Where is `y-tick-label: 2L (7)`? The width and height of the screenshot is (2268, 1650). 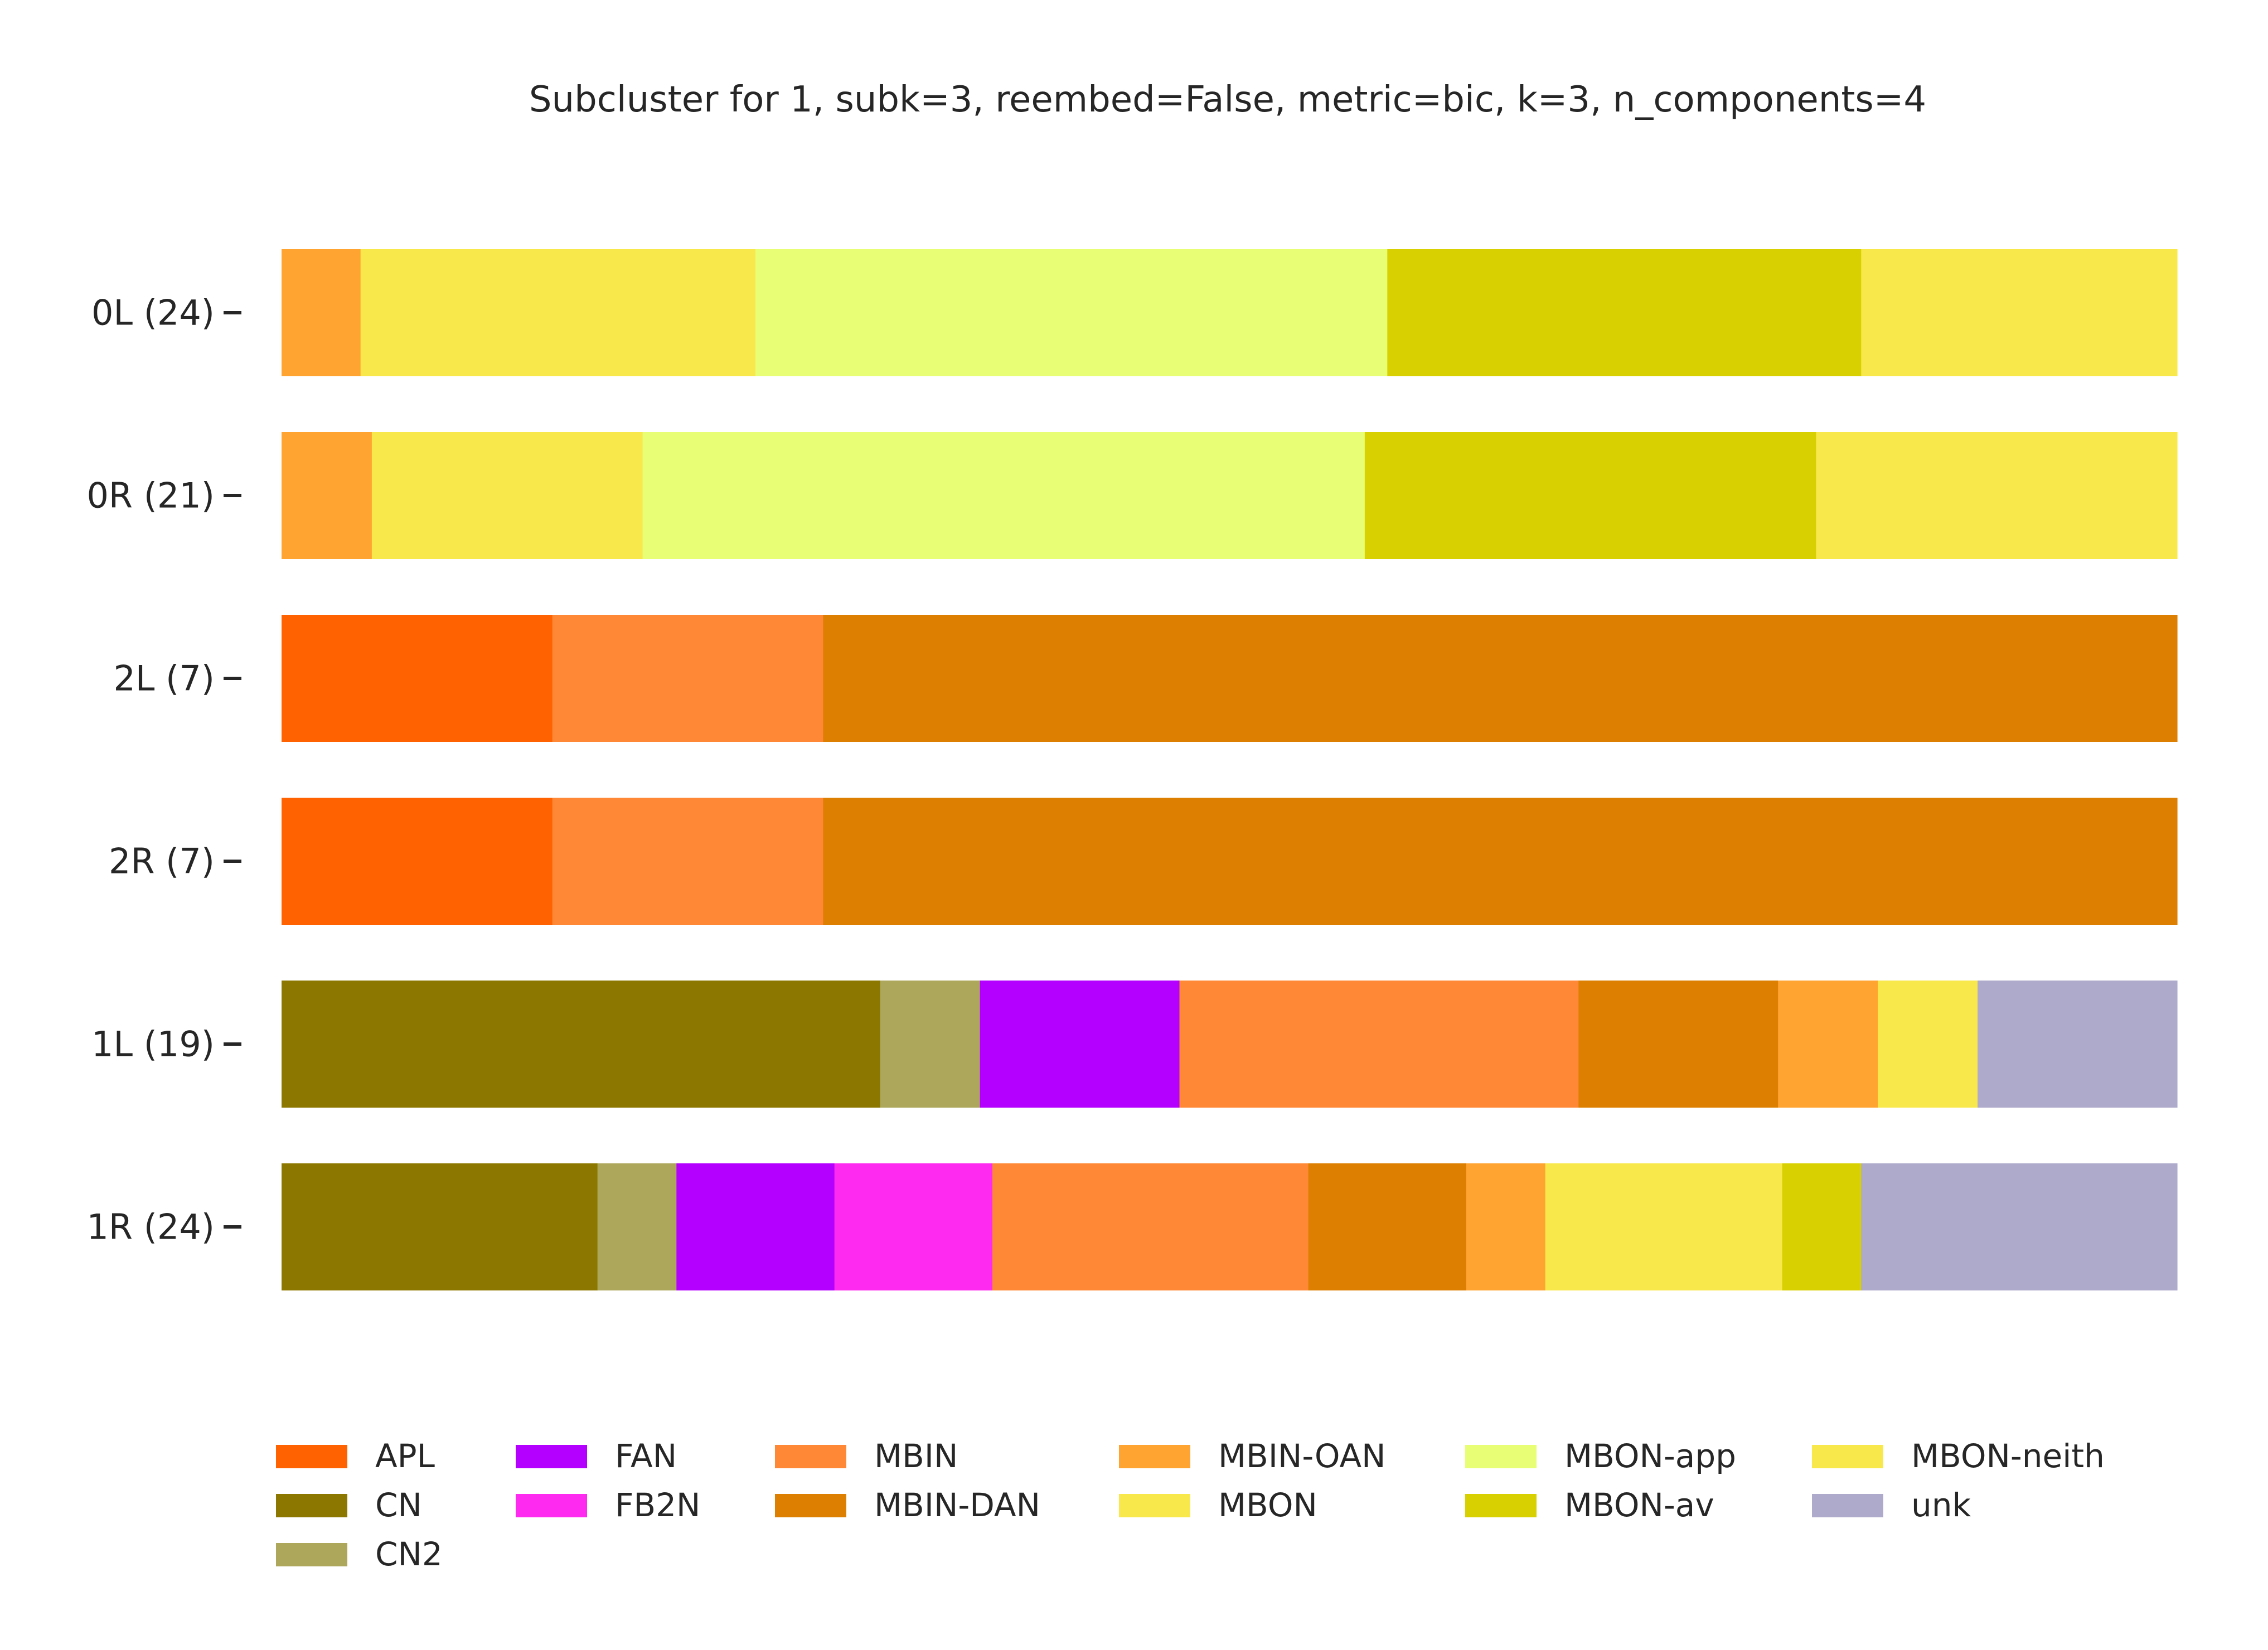
y-tick-label: 2L (7) is located at coordinates (164, 679).